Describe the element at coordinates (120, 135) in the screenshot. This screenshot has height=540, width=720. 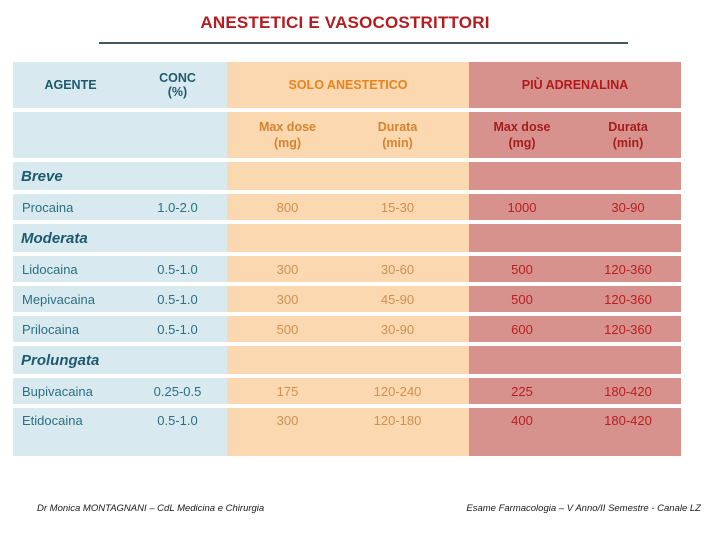
I see `subheader-empty-cell` at that location.